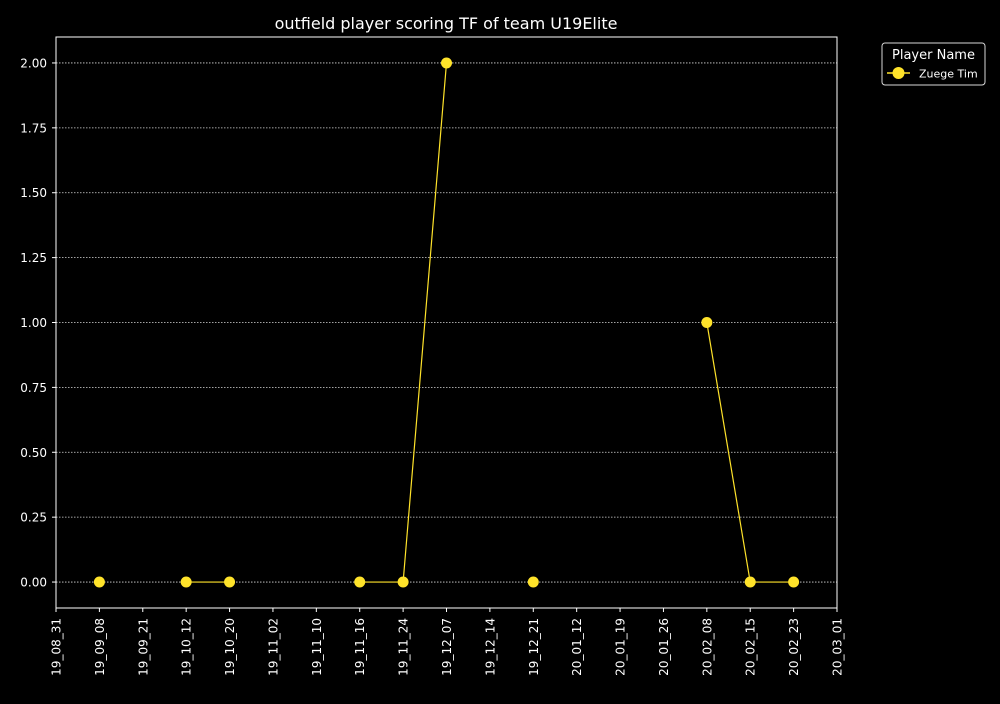 This screenshot has height=704, width=1000. I want to click on y-tick-label: 1.25, so click(33, 258).